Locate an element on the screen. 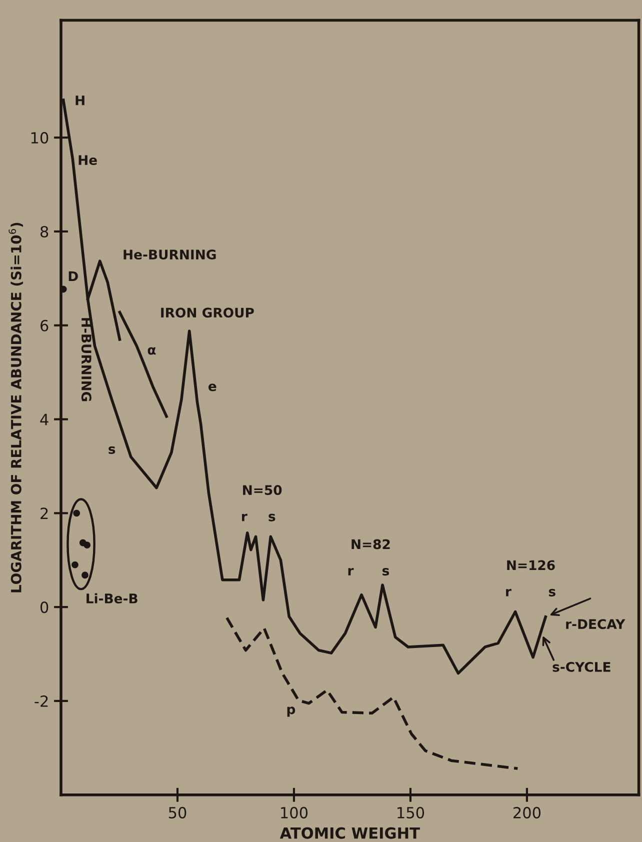  annotation: He is located at coordinates (87, 160).